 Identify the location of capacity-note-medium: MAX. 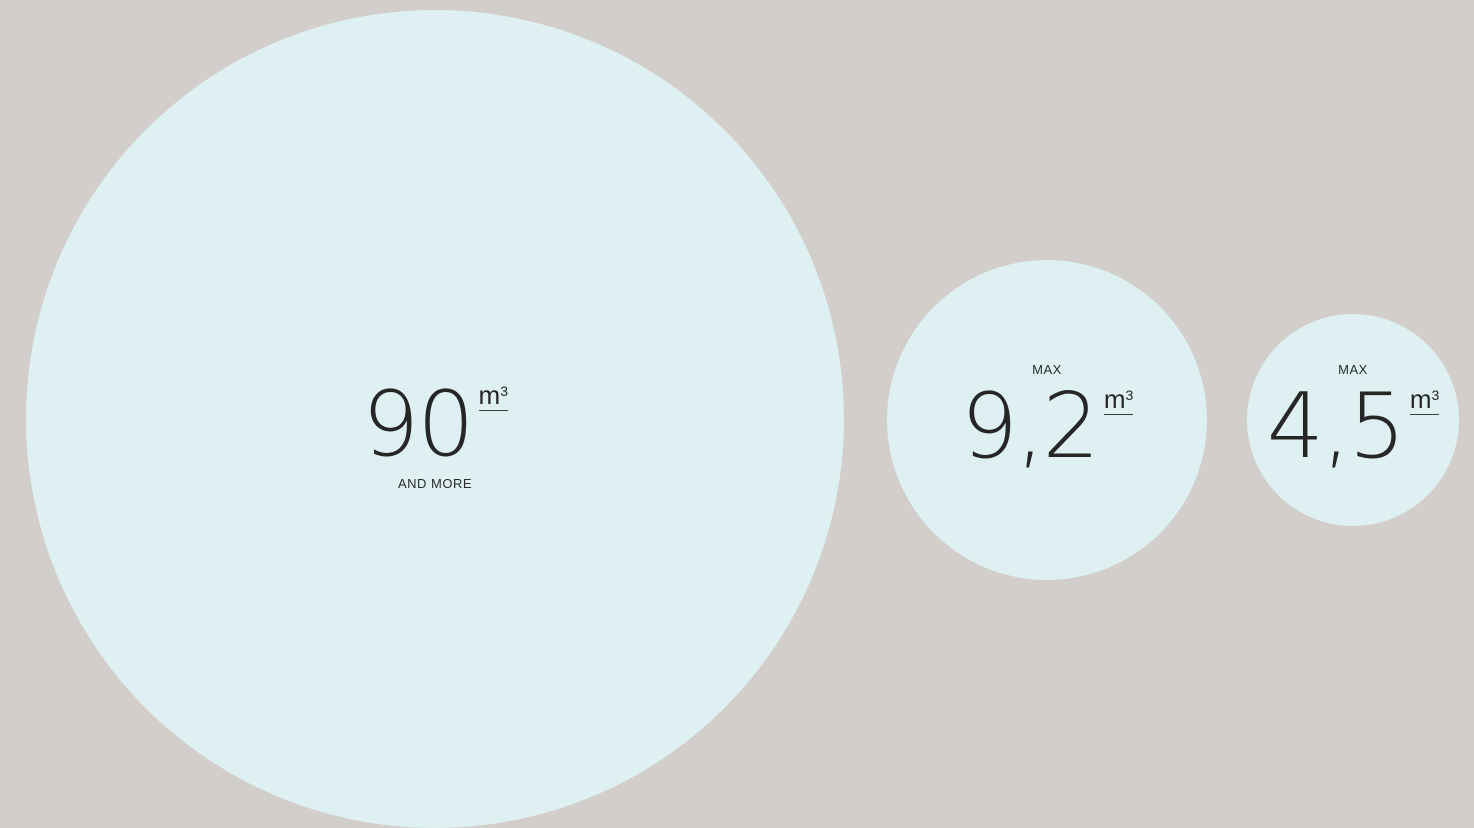
(1047, 369).